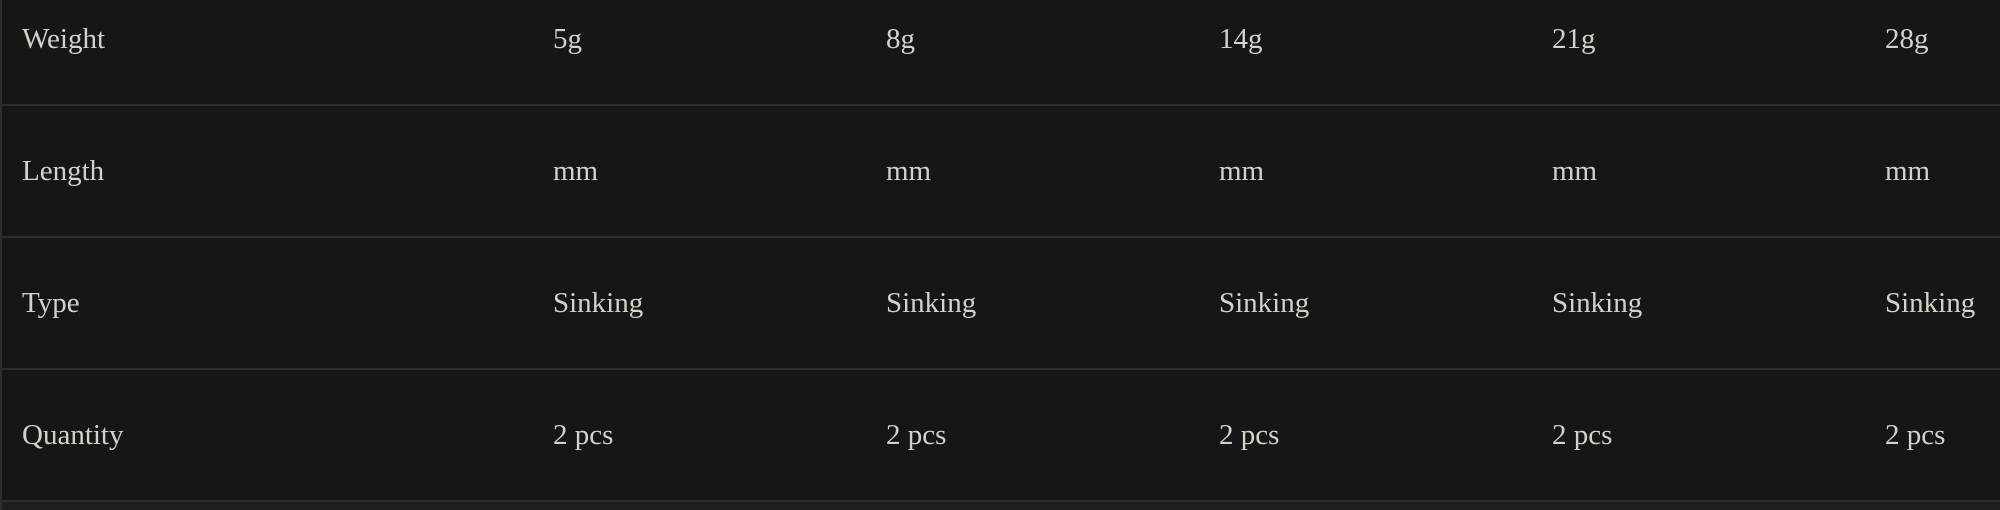  I want to click on spec-label-type: Type, so click(51, 302).